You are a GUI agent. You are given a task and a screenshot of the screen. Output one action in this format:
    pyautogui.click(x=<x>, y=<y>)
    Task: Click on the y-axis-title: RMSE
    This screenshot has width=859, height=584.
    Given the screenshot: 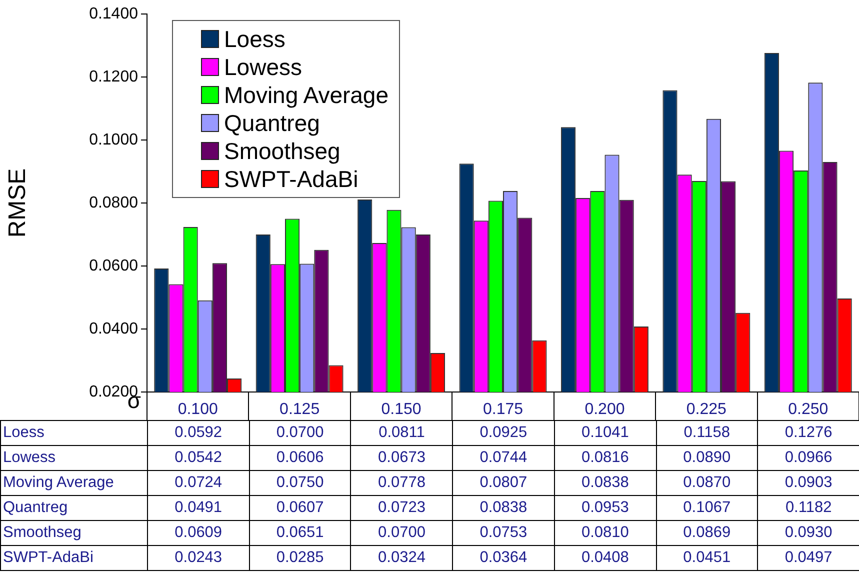 What is the action you would take?
    pyautogui.click(x=18, y=203)
    